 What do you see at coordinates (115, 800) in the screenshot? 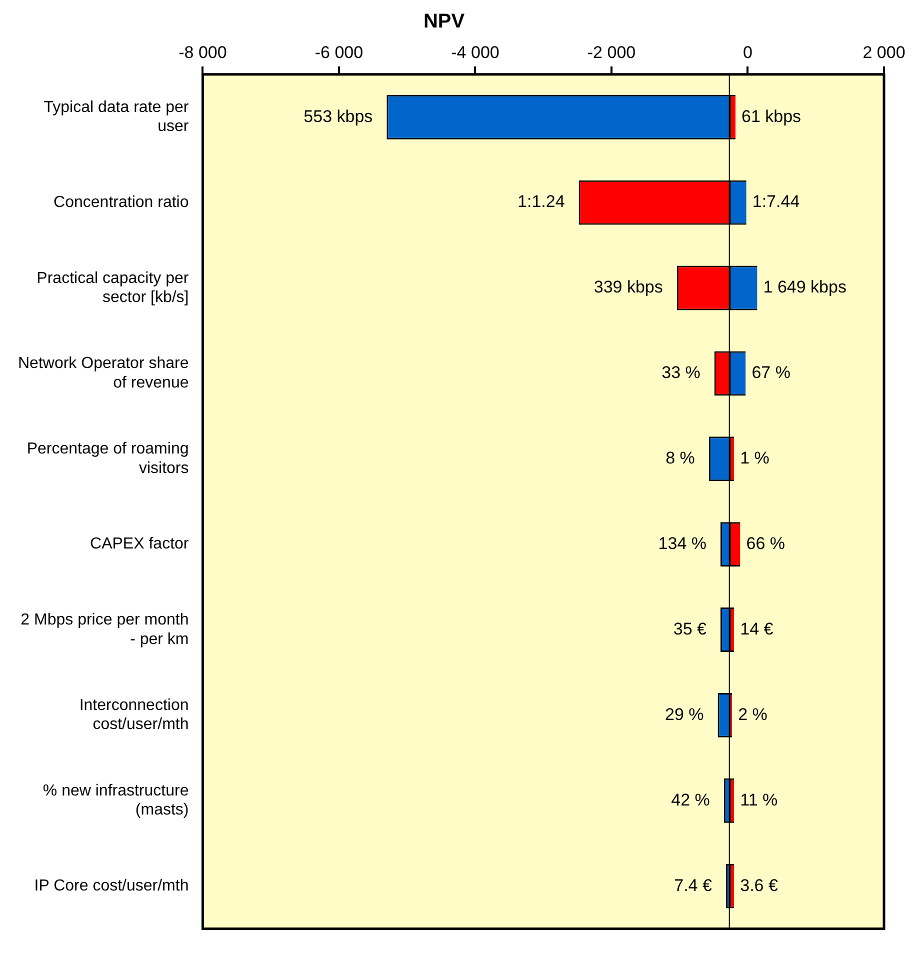
I see `y-tick-label: % new infrastructure (masts)` at bounding box center [115, 800].